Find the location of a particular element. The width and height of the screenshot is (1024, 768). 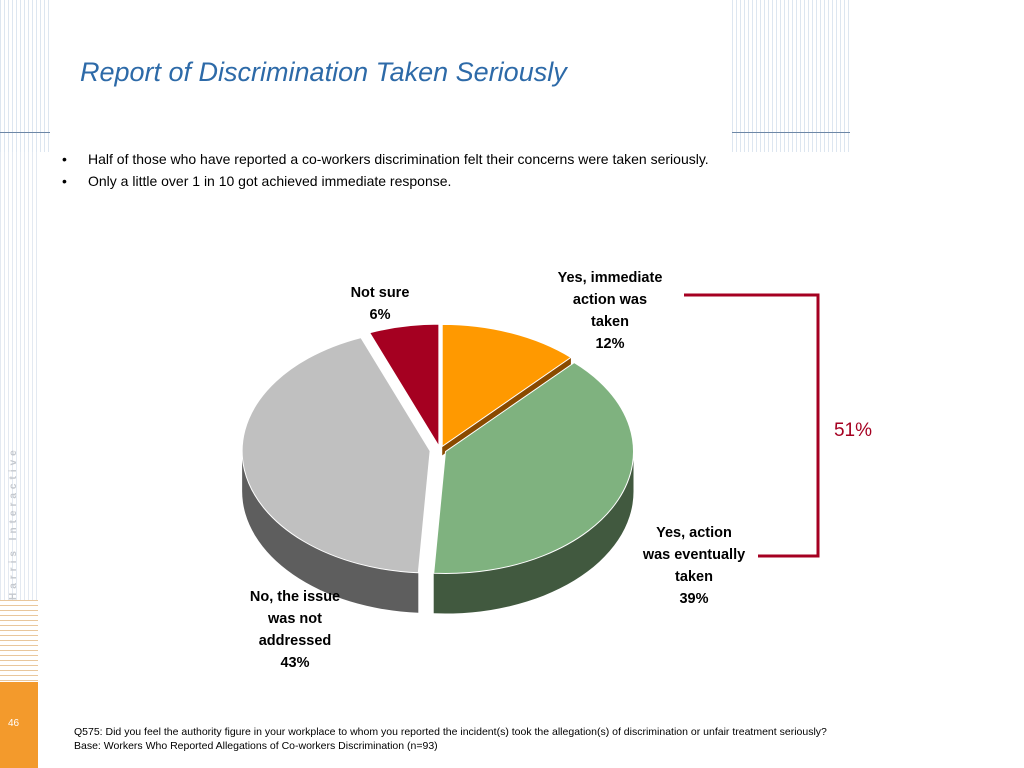

slice-label: No, the issue was not addressed 43% is located at coordinates (295, 630).